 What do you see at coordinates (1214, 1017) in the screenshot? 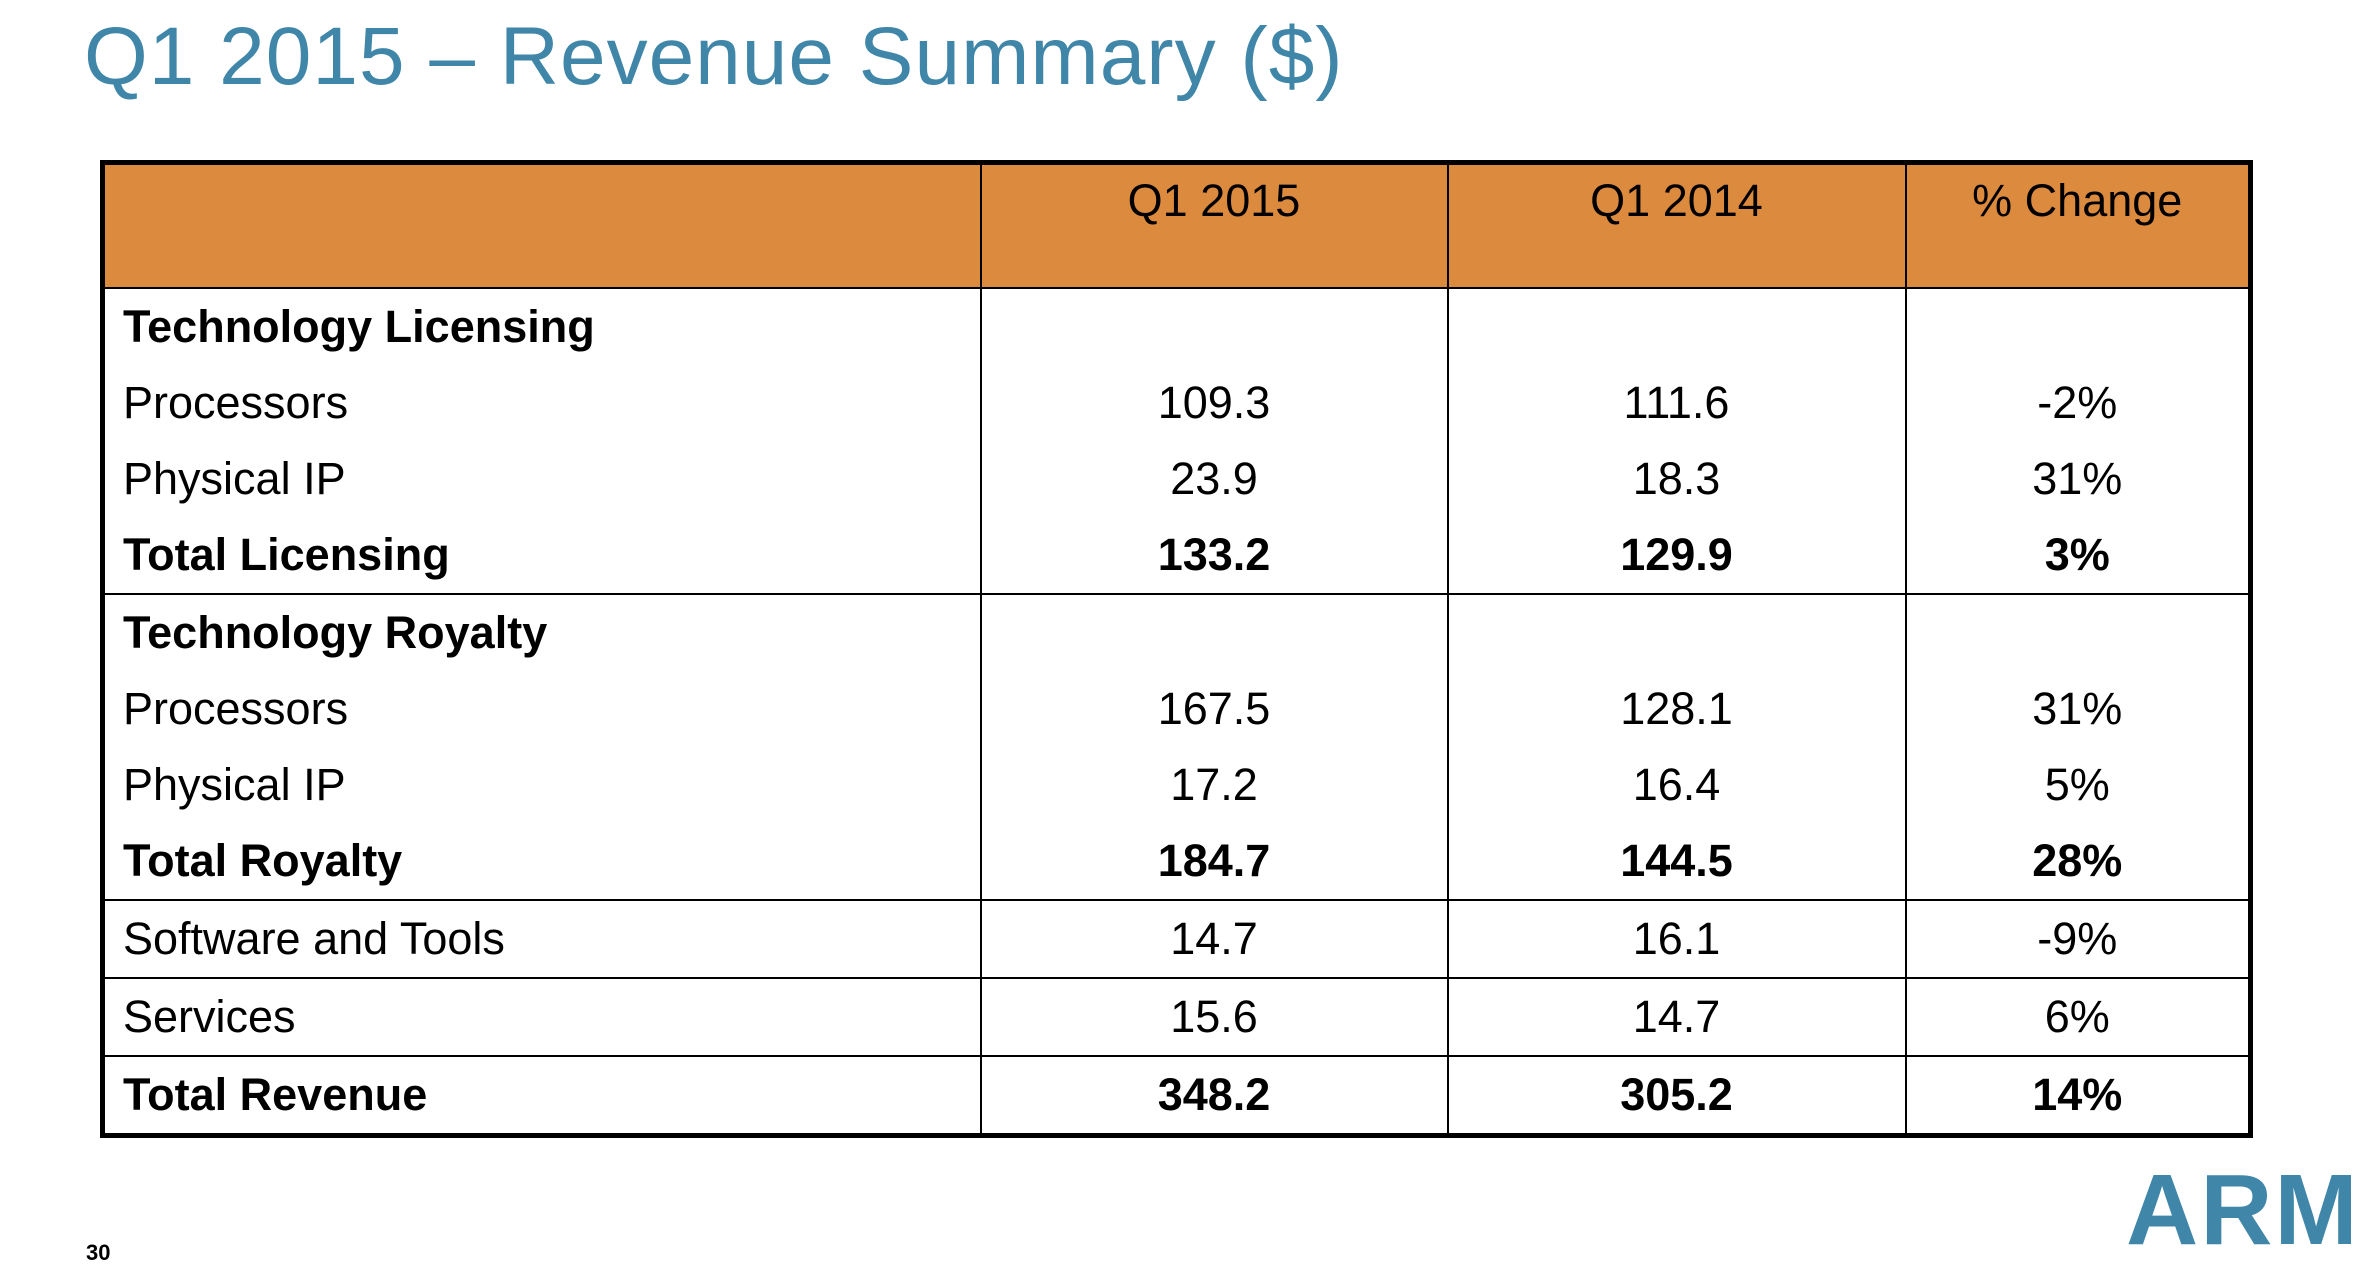
I see `cell-q1-2015: 15.6` at bounding box center [1214, 1017].